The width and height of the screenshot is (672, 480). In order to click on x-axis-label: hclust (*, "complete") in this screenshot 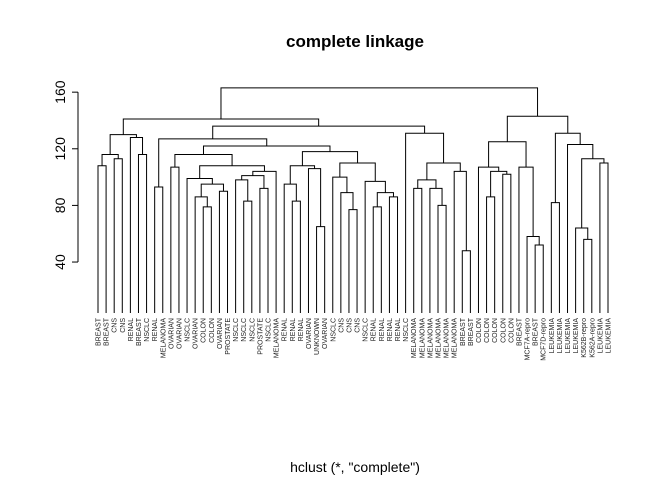, I will do `click(355, 467)`.